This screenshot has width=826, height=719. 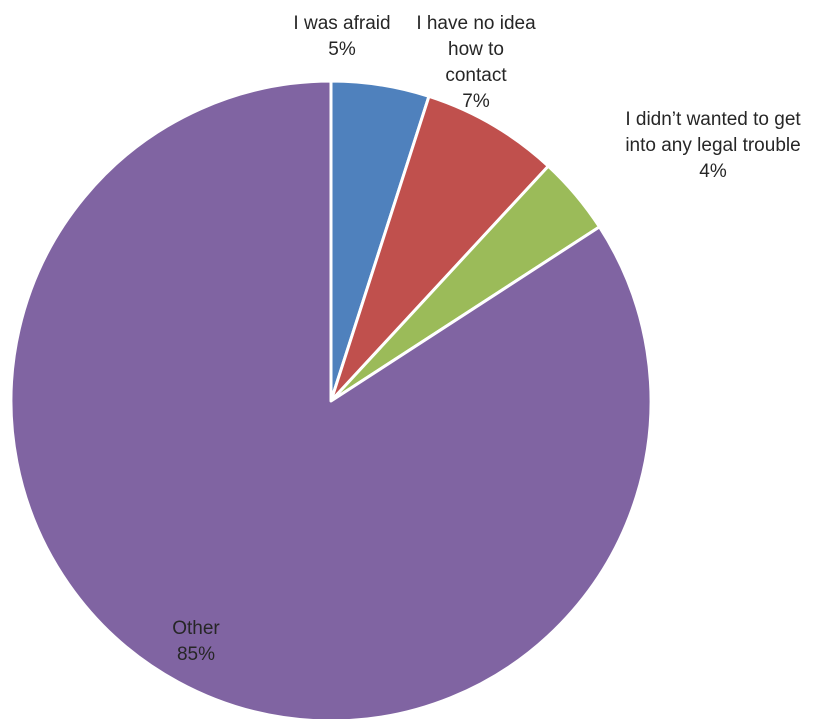 I want to click on slice-percent-label: 7%, so click(x=476, y=101).